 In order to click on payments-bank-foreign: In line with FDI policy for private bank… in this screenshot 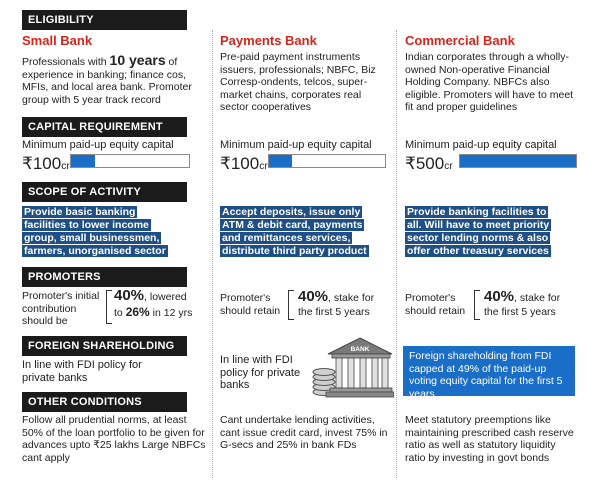, I will do `click(260, 372)`.